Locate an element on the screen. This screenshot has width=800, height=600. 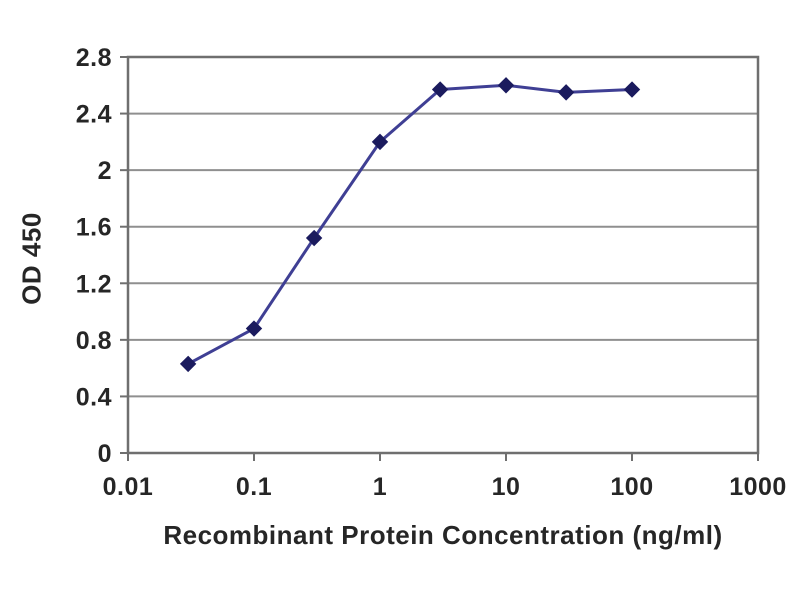
y-tick-label: 2.8 is located at coordinates (94, 58).